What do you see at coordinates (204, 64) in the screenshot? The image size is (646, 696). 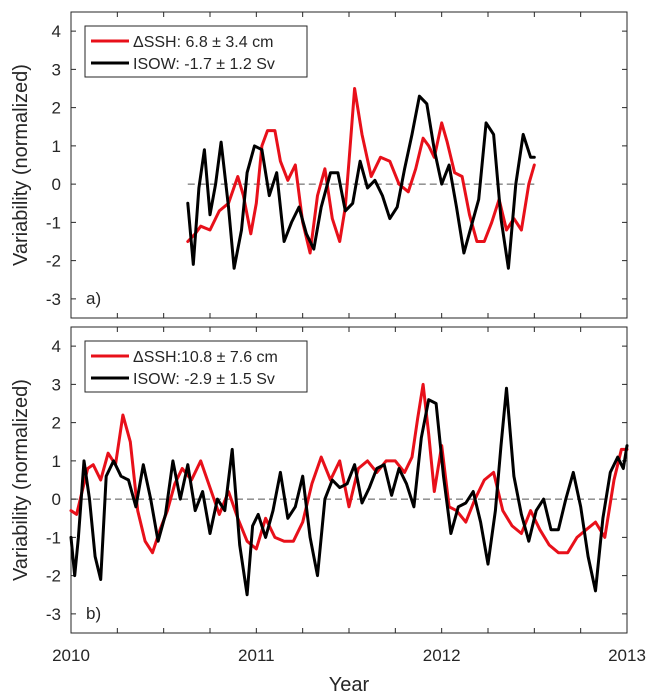 I see `legend-entry: ISOW: -1.7 ± 1.2 Sv` at bounding box center [204, 64].